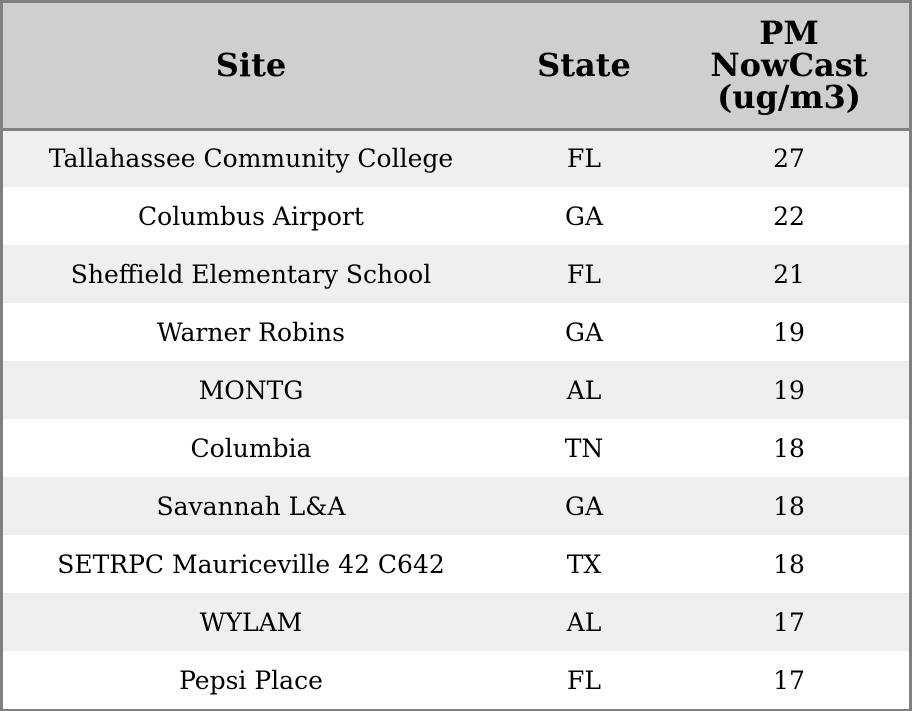 The image size is (912, 711). I want to click on column-header-line: (ug/m3), so click(789, 97).